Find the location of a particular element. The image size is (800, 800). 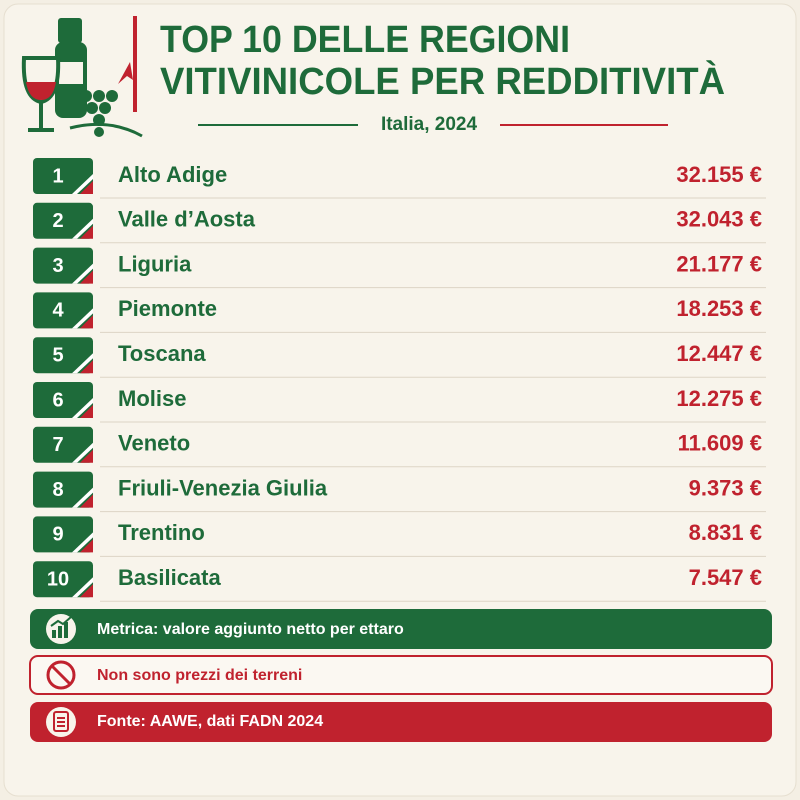

logo is located at coordinates (82, 77).